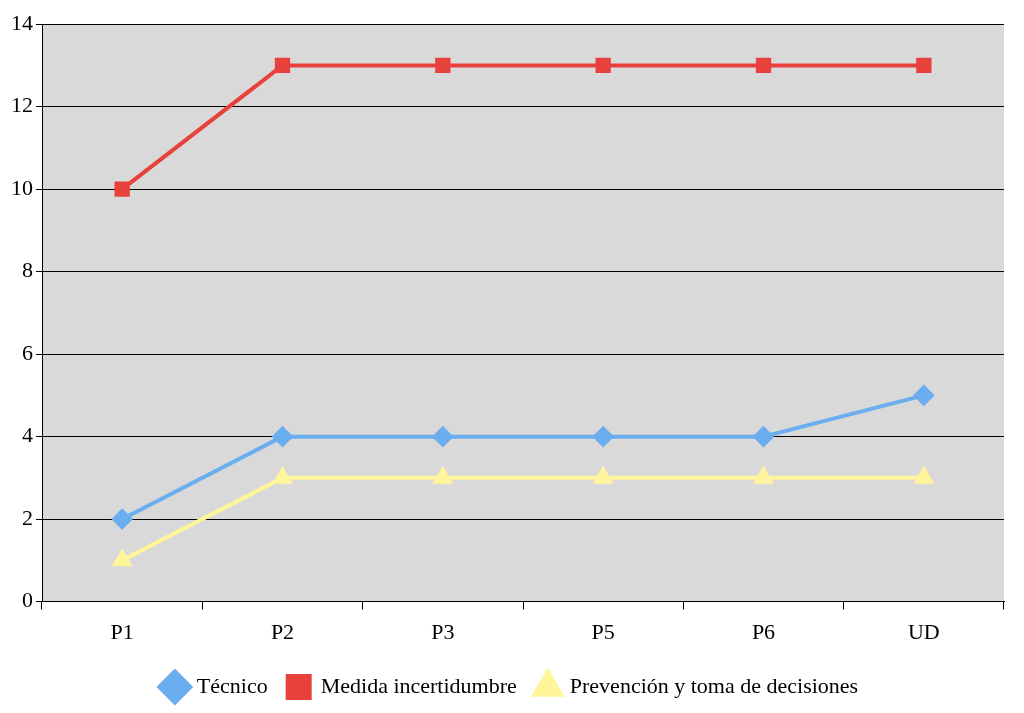 The image size is (1024, 713). What do you see at coordinates (27, 270) in the screenshot?
I see `y-tick-label: 8` at bounding box center [27, 270].